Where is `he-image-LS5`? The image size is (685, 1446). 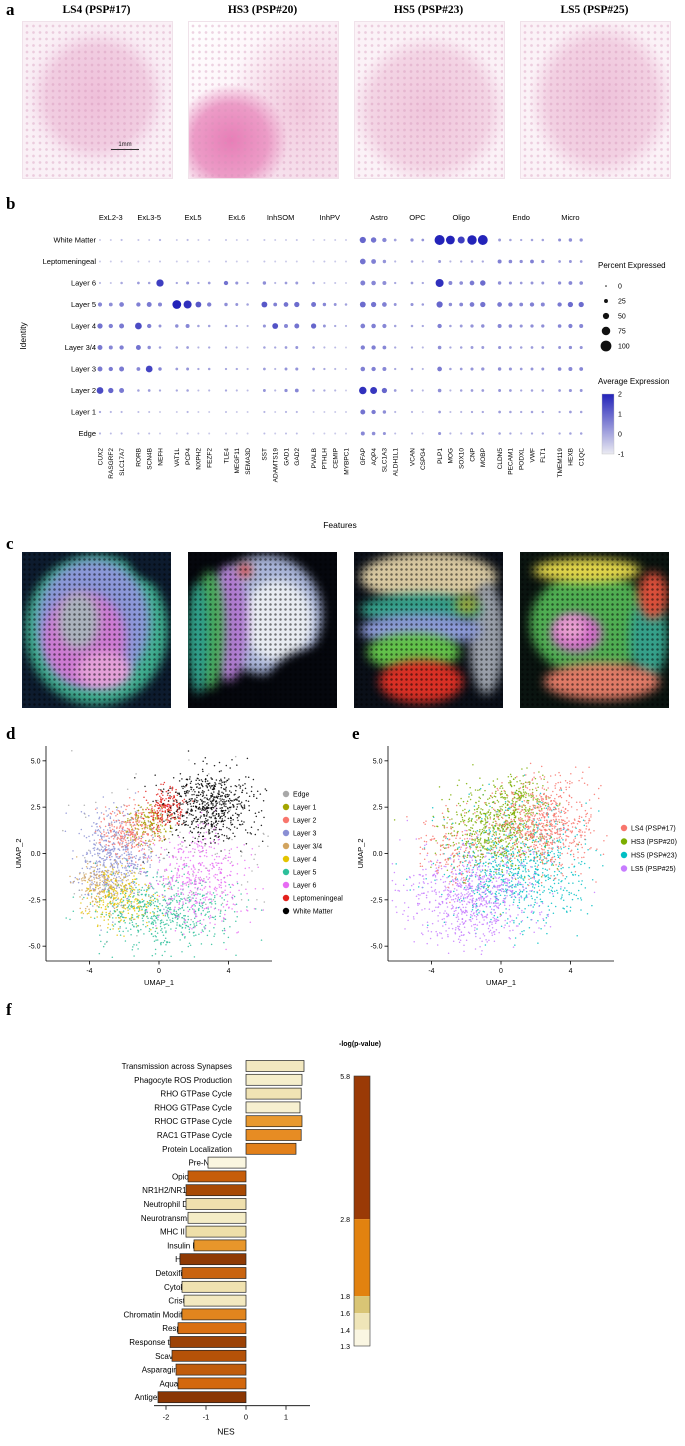
he-image-LS5 is located at coordinates (595, 100).